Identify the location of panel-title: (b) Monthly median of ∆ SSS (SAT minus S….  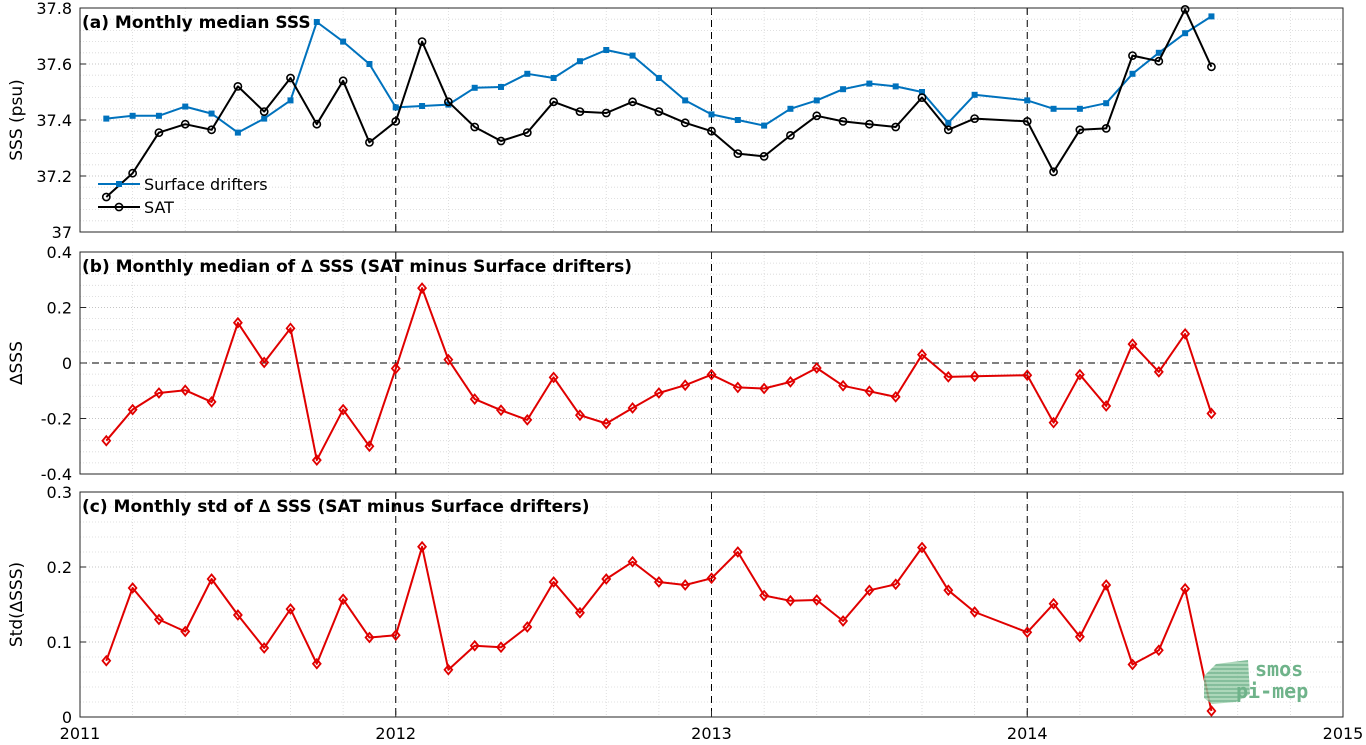
(357, 267).